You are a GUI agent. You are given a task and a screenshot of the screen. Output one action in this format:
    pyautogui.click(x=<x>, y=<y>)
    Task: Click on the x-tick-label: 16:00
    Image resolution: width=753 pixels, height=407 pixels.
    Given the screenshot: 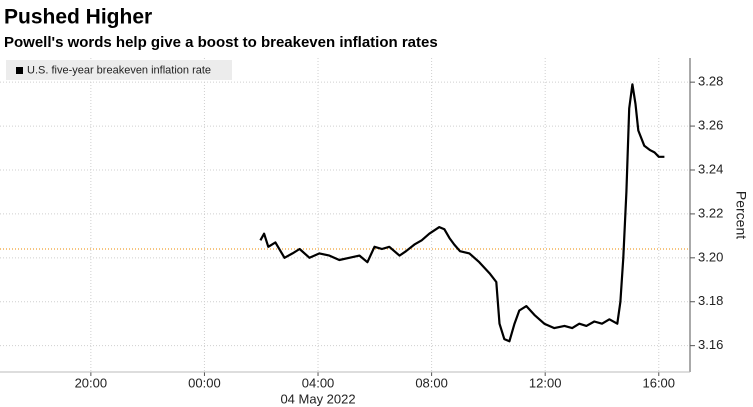 What is the action you would take?
    pyautogui.click(x=658, y=382)
    